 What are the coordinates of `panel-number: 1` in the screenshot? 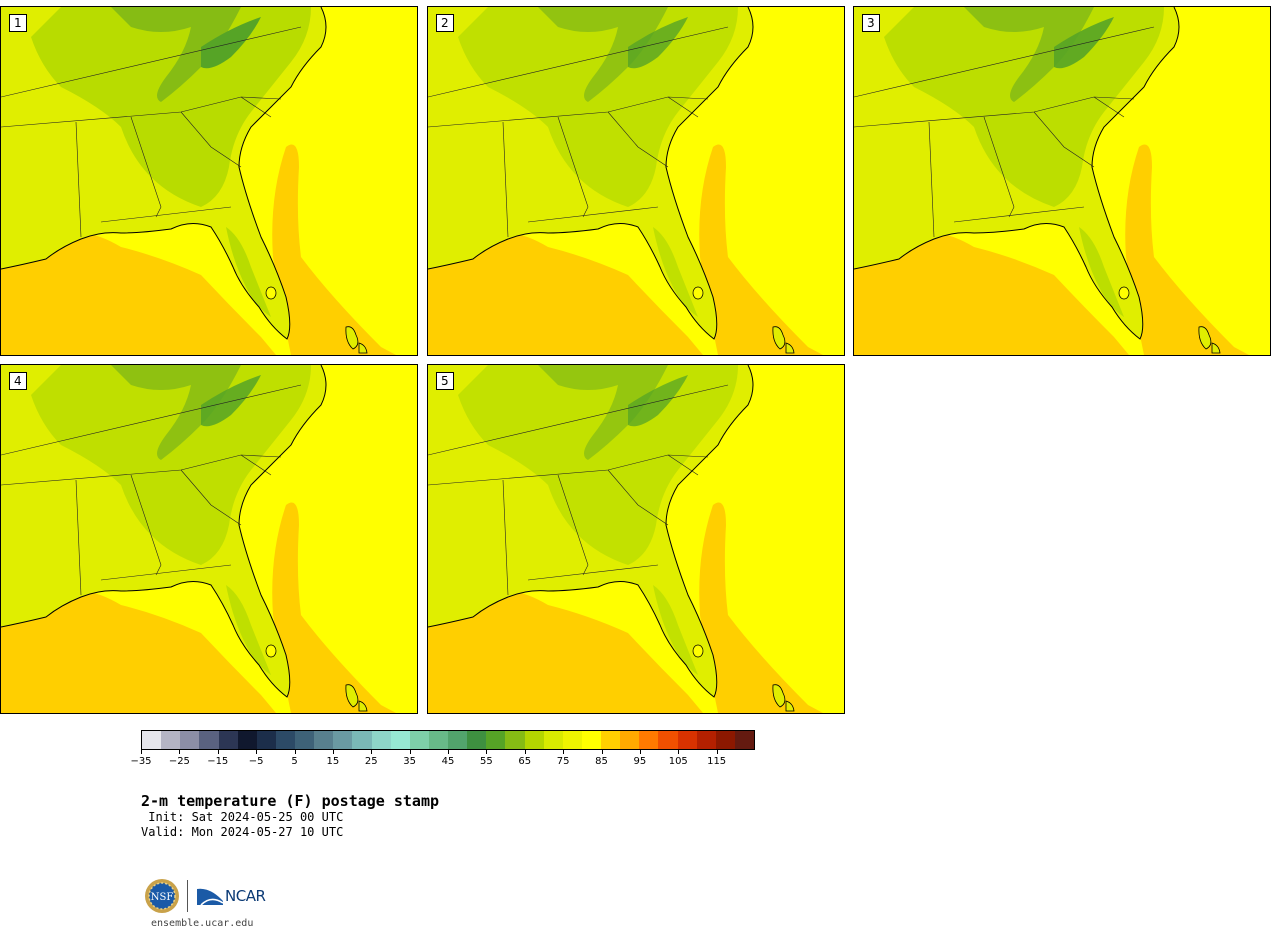 It's located at (18, 23).